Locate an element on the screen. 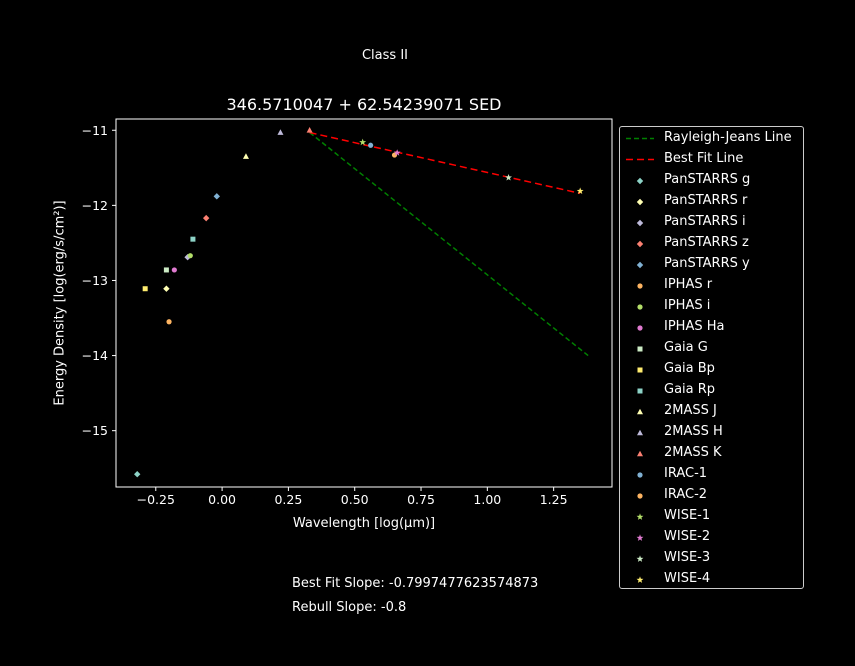 This screenshot has height=666, width=855. best-fit-slope-note: Best Fit Slope: -0.7997477623574873 is located at coordinates (415, 583).